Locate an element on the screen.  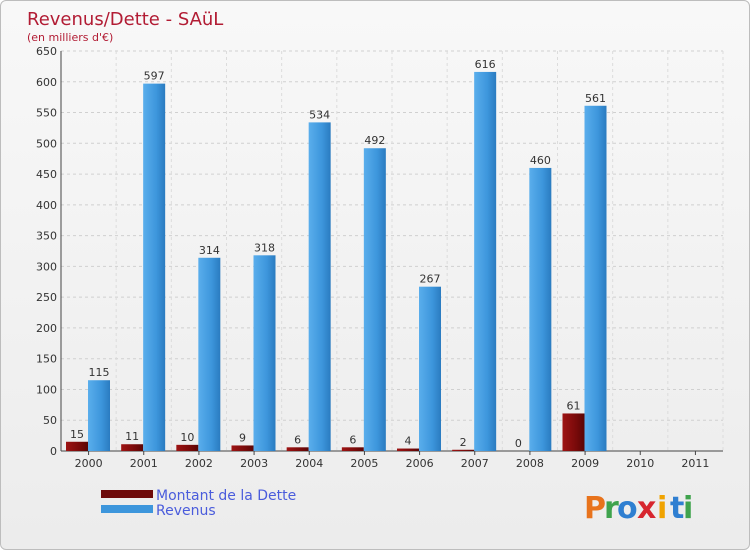
data-label: 492 is located at coordinates (374, 140).